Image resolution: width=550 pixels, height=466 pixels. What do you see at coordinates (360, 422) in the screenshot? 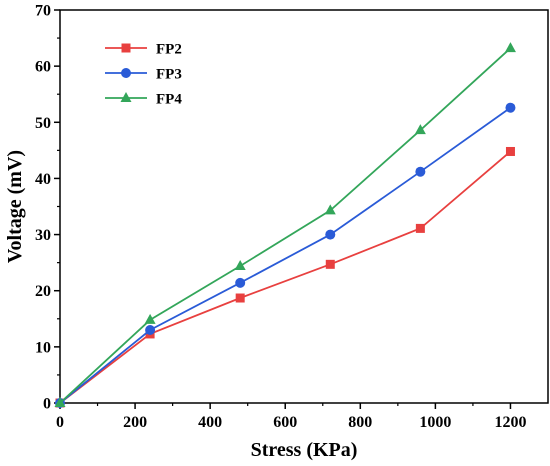
I see `x-tick-label: 800` at bounding box center [360, 422].